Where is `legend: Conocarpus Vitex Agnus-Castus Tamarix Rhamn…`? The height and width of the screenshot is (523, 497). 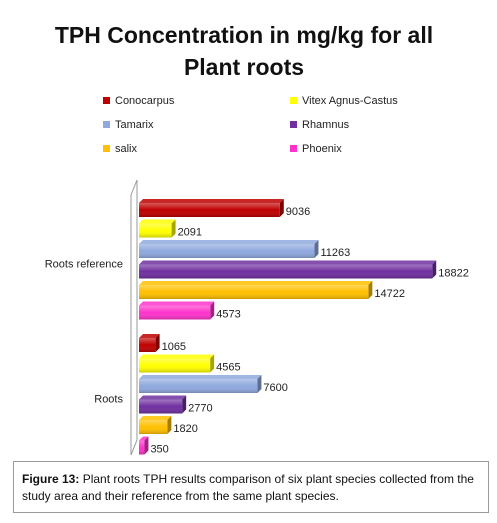 legend: Conocarpus Vitex Agnus-Castus Tamarix Rhamn… is located at coordinates (250, 125).